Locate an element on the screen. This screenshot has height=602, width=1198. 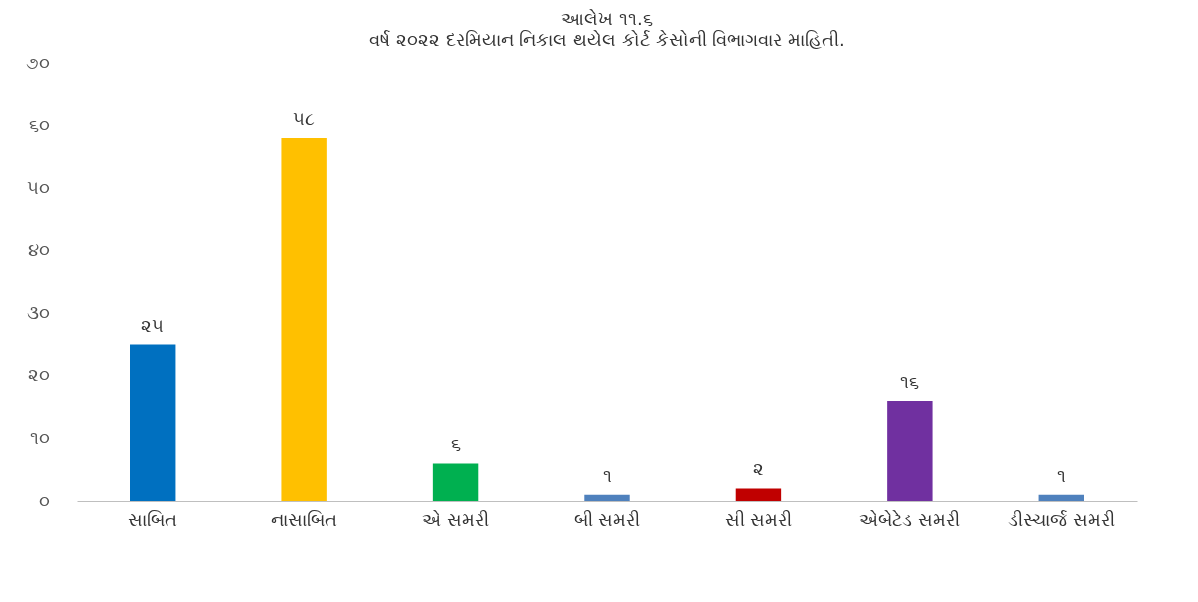
chart-subtitle: વર્ષ ૨૦૨૨ દરમિયાન નિકાલ થયેલ કોર્ટ કેસોની વિભાગવાર માહિતી. is located at coordinates (607, 39).